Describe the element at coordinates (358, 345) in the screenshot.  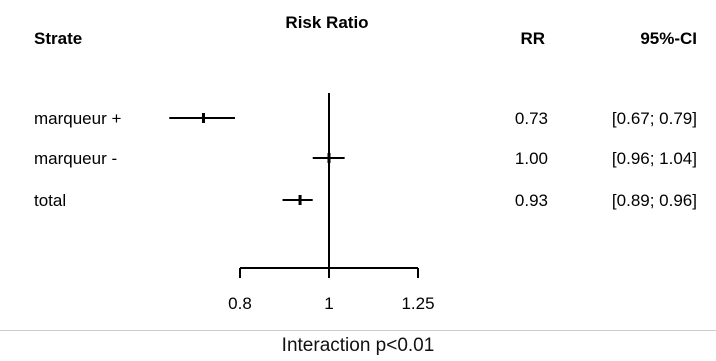
I see `interaction-note: Interaction p<0.01` at that location.